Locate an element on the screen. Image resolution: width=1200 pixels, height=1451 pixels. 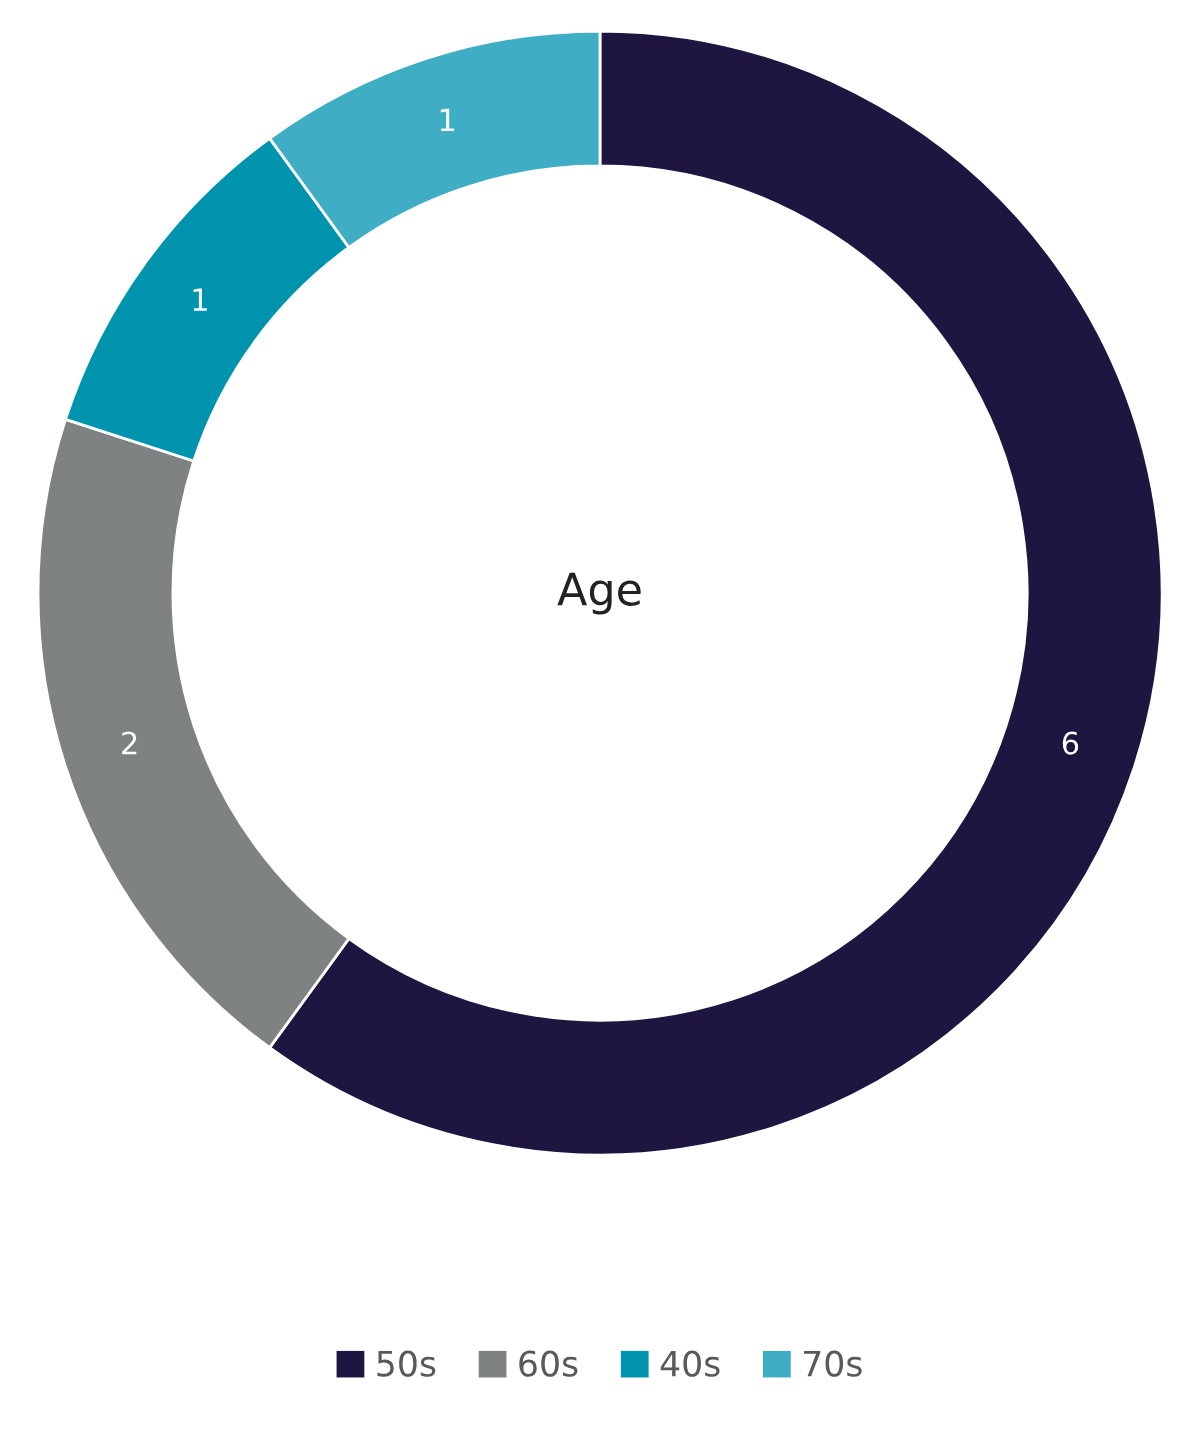
legend-label: 60s is located at coordinates (548, 1363).